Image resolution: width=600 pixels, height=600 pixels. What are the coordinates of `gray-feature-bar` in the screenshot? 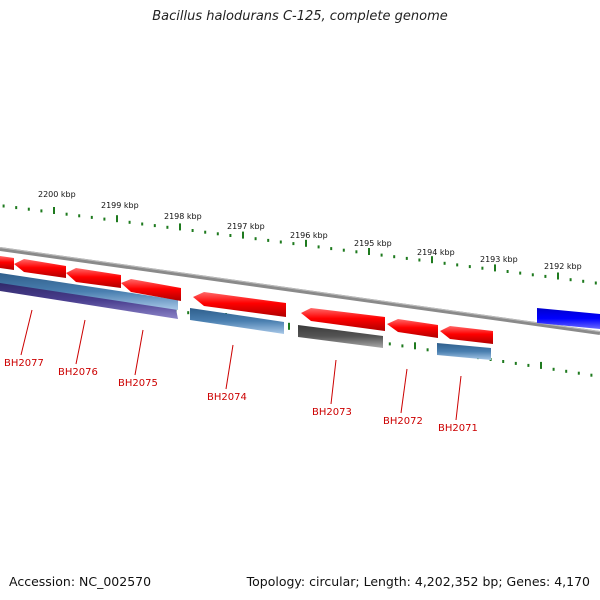 It's located at (340, 336).